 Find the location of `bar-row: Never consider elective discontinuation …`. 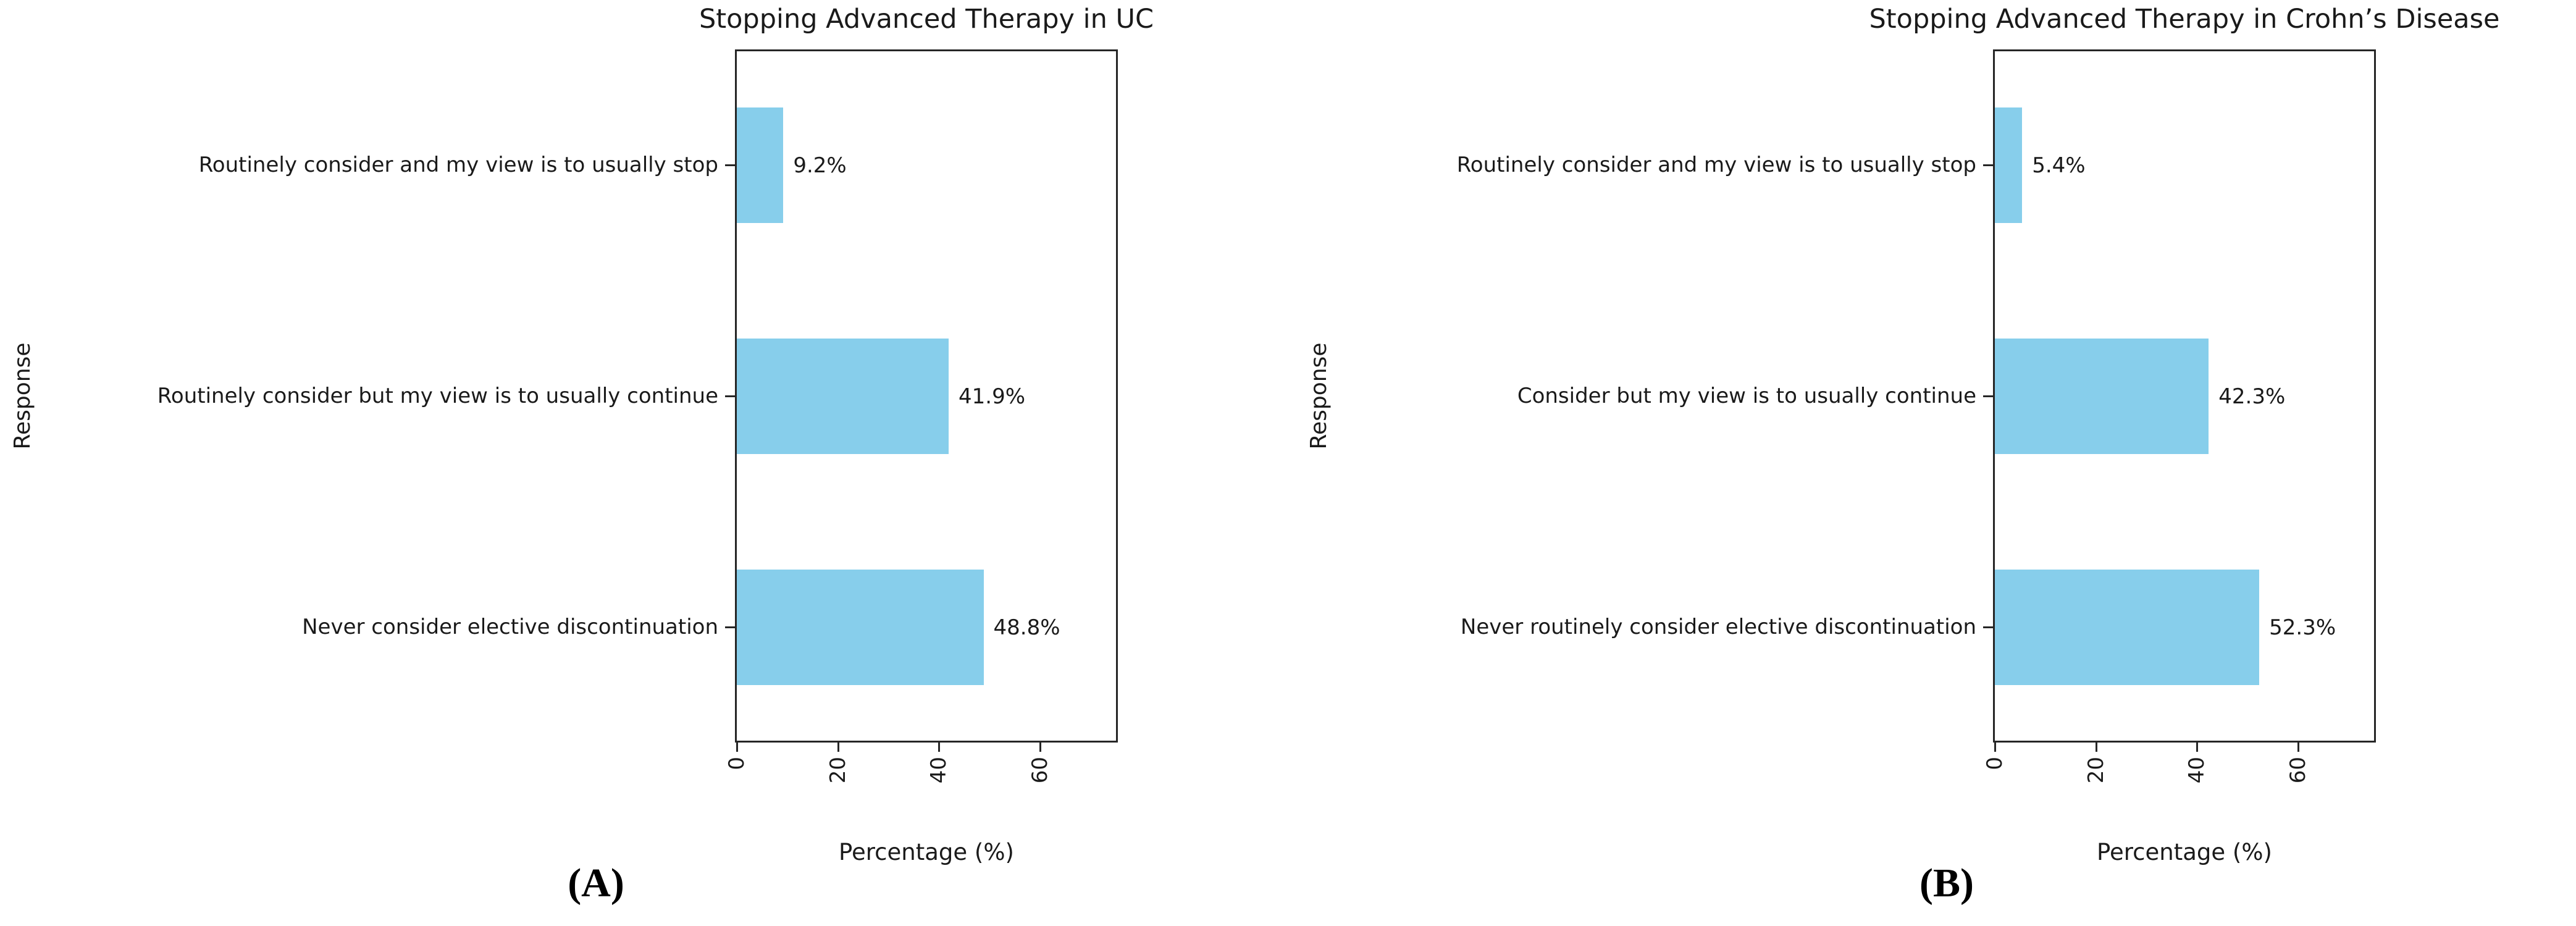

bar-row: Never consider elective discontinuation … is located at coordinates (709, 627).